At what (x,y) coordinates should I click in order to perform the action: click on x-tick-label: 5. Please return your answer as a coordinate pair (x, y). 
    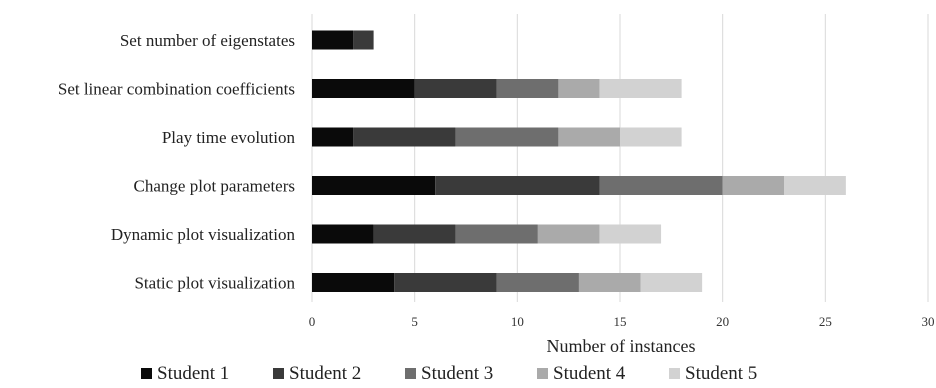
    Looking at the image, I should click on (414, 321).